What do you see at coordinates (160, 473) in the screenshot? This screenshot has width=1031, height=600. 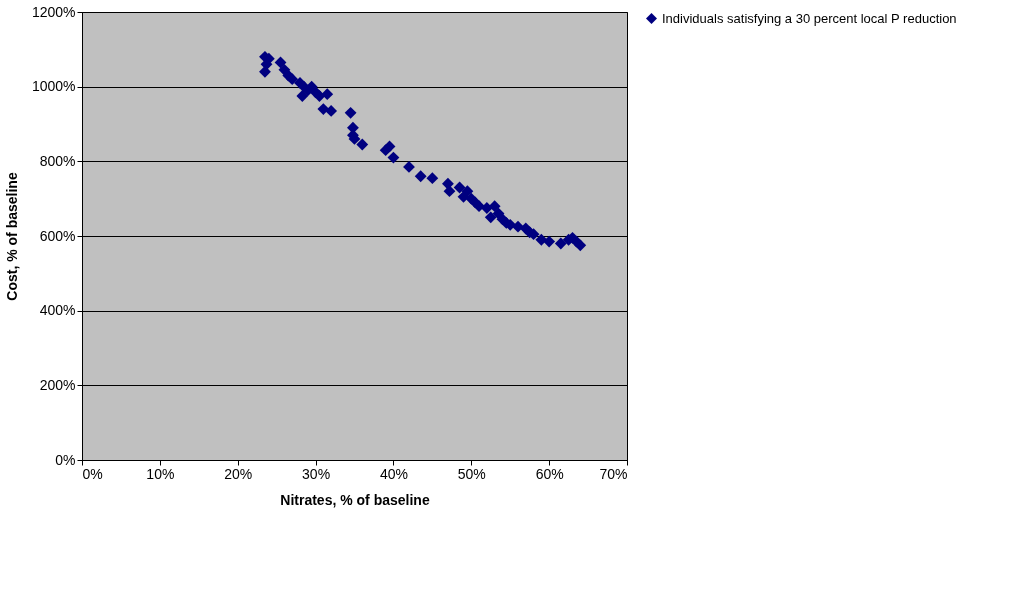 I see `x-tick-label: 10%` at bounding box center [160, 473].